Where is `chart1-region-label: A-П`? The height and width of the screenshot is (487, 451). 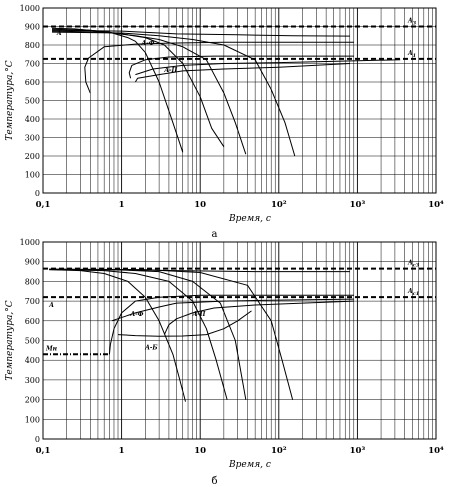
chart1-region-label: A-П is located at coordinates (170, 70).